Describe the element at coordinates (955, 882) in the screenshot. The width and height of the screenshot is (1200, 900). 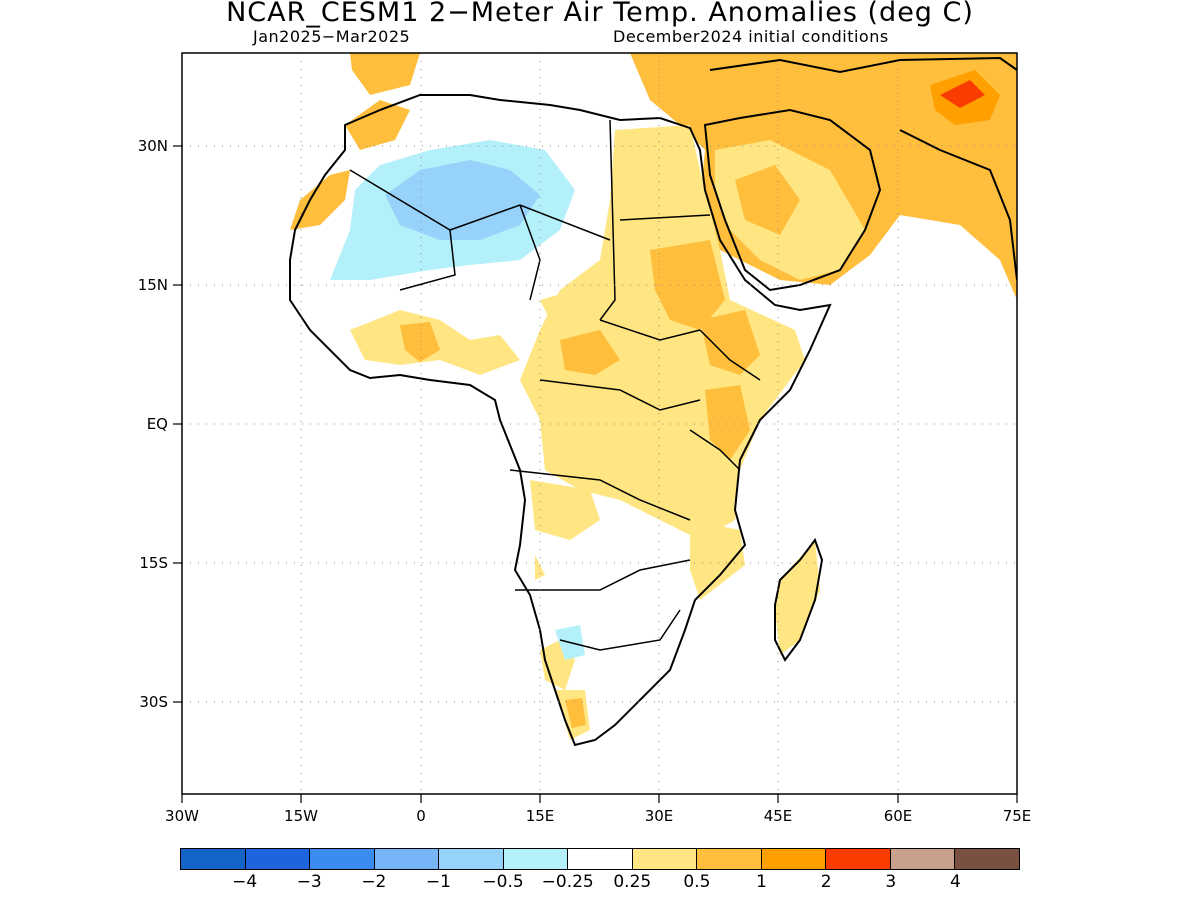
I see `colorbar-label: 4` at that location.